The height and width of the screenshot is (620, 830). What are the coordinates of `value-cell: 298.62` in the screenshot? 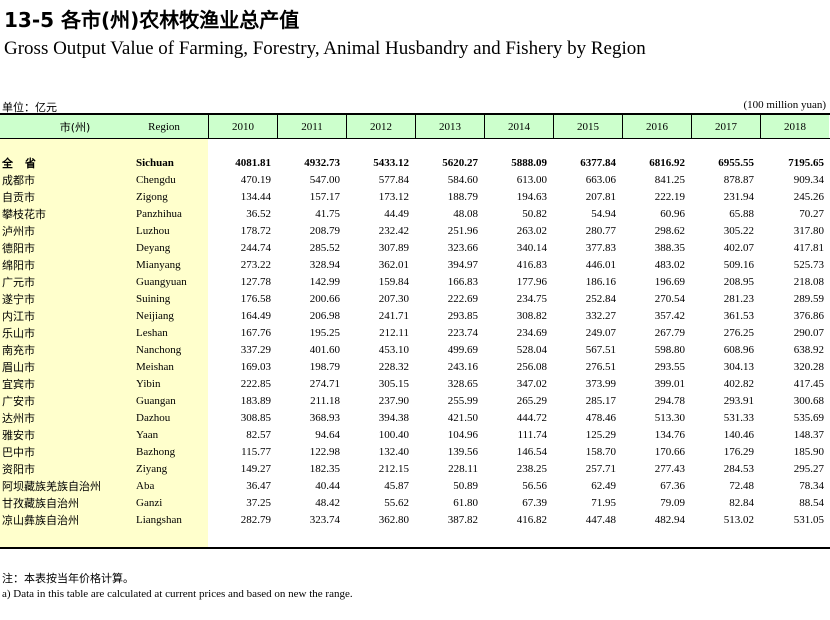 It's located at (669, 231).